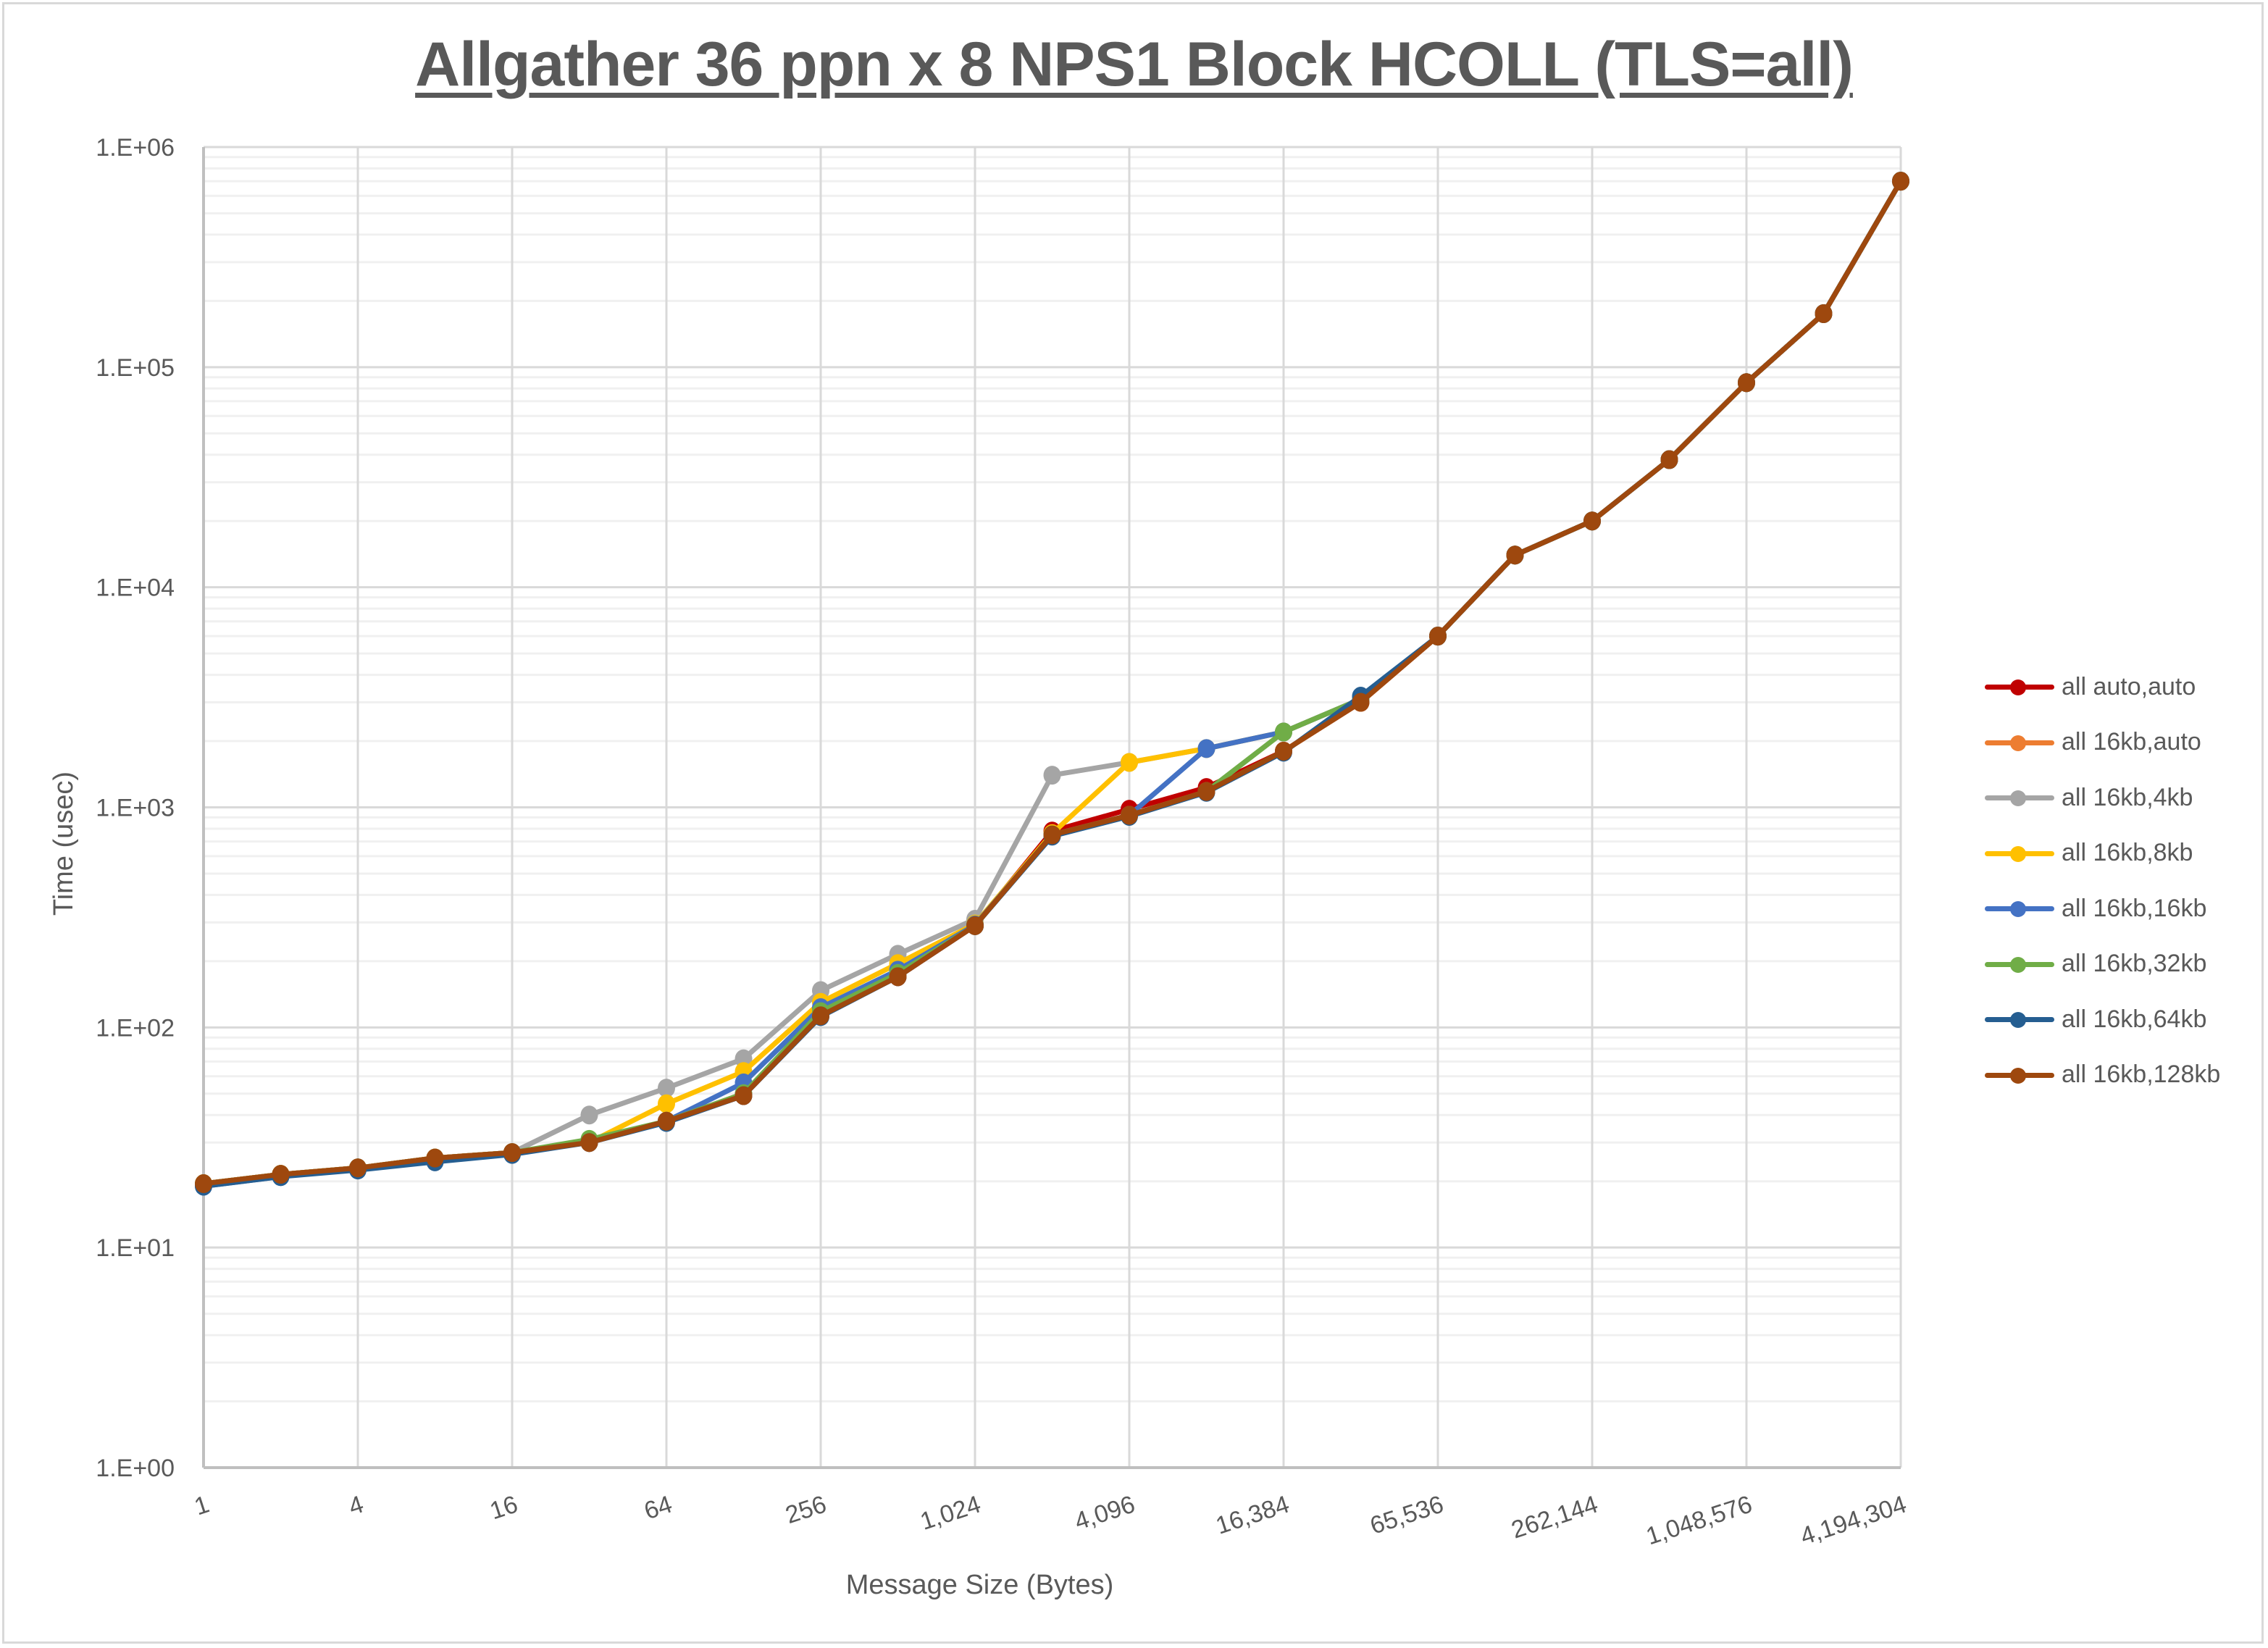  I want to click on x-tick-label: 65,536, so click(1407, 1514).